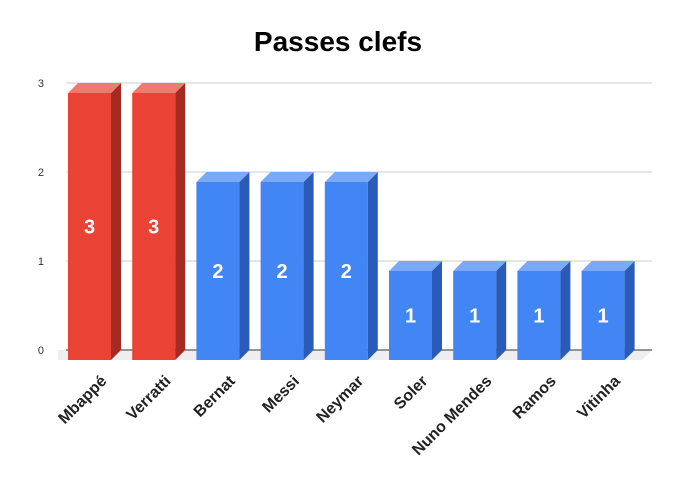 This screenshot has height=492, width=676. What do you see at coordinates (215, 396) in the screenshot?
I see `x-tick-label: Bernat` at bounding box center [215, 396].